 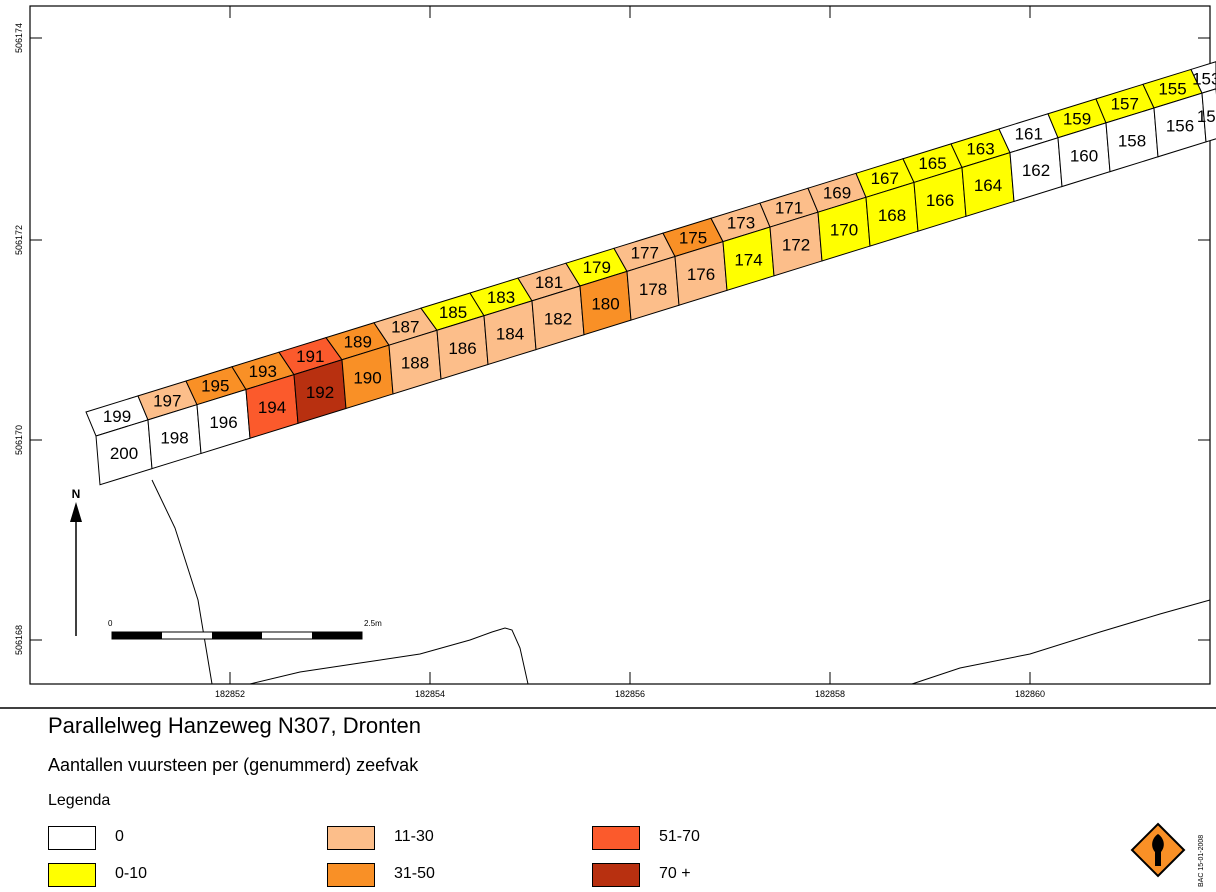 What do you see at coordinates (19, 640) in the screenshot?
I see `y-axis-label: 506168` at bounding box center [19, 640].